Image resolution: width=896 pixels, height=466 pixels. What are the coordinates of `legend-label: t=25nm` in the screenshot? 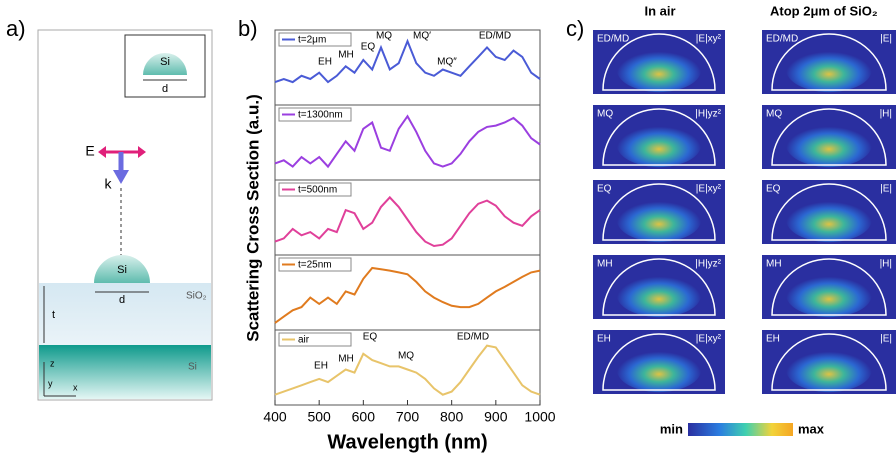 It's located at (315, 265).